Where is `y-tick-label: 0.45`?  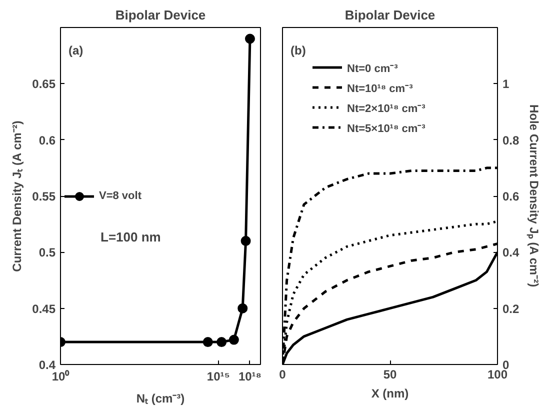
y-tick-label: 0.45 is located at coordinates (44, 309).